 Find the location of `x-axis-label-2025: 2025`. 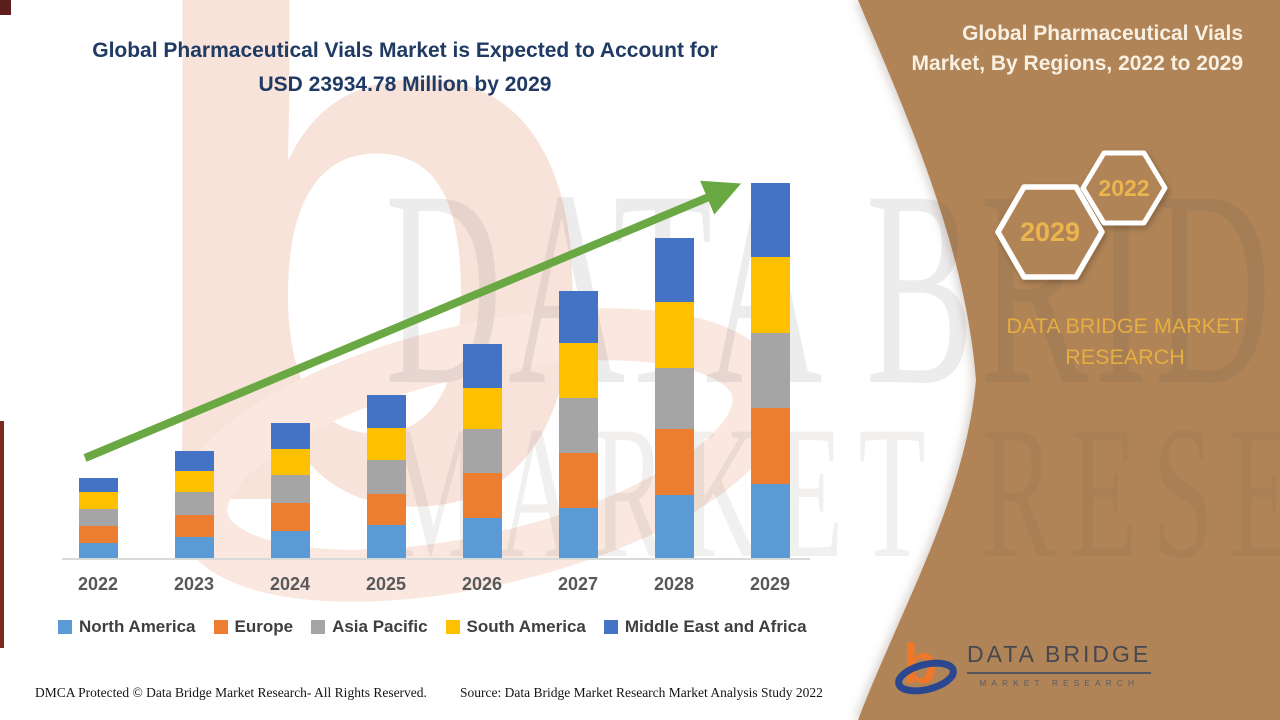

x-axis-label-2025: 2025 is located at coordinates (386, 584).